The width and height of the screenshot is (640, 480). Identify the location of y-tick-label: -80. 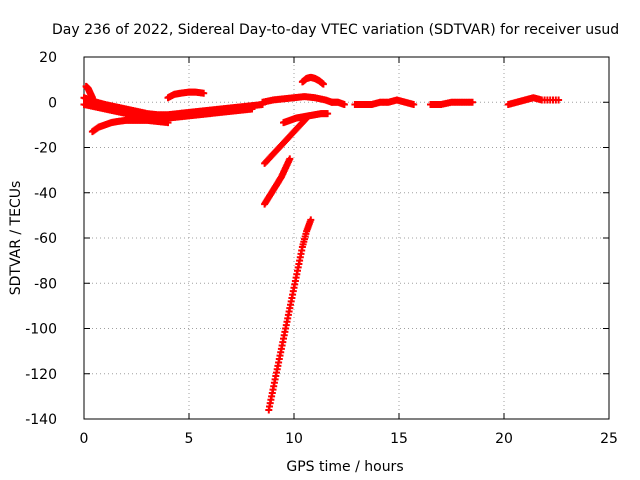
(45, 284).